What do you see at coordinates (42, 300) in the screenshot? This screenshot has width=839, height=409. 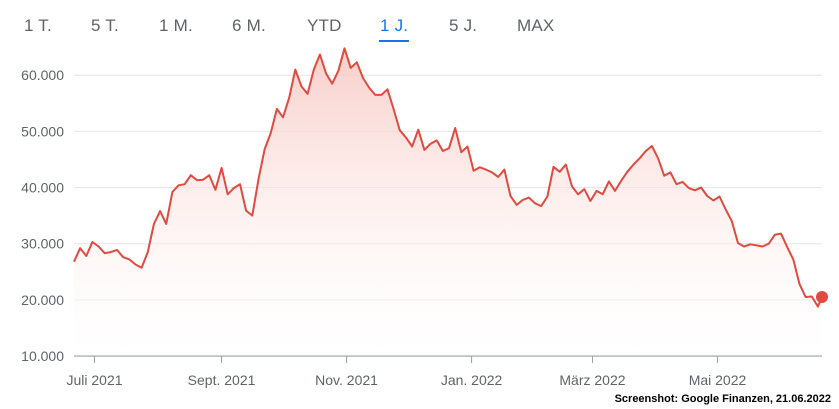 I see `y-tick-label: 20.000` at bounding box center [42, 300].